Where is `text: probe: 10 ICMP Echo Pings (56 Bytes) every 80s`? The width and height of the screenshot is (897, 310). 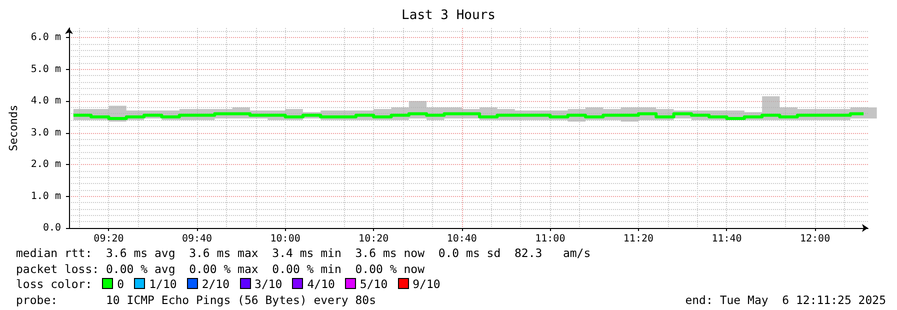 text: probe: 10 ICMP Echo Pings (56 Bytes) every 80s is located at coordinates (196, 299).